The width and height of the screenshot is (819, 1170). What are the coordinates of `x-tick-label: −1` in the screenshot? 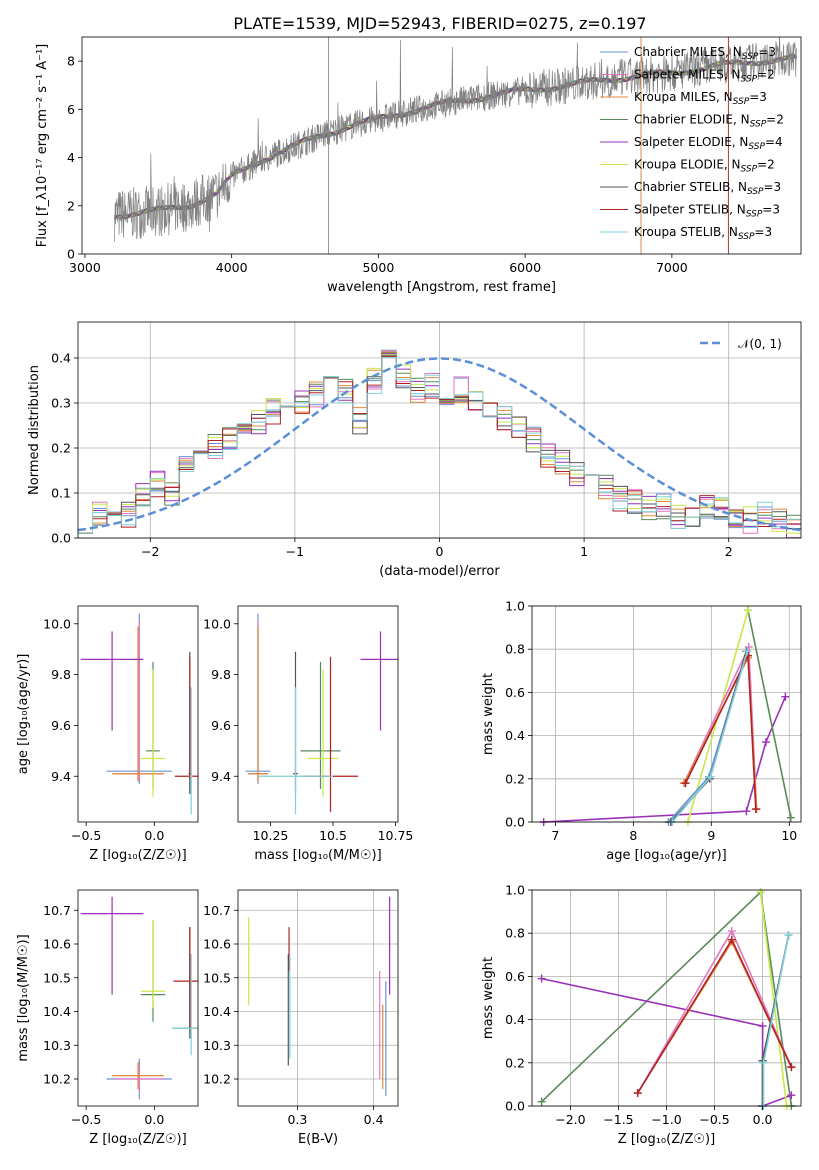 It's located at (295, 551).